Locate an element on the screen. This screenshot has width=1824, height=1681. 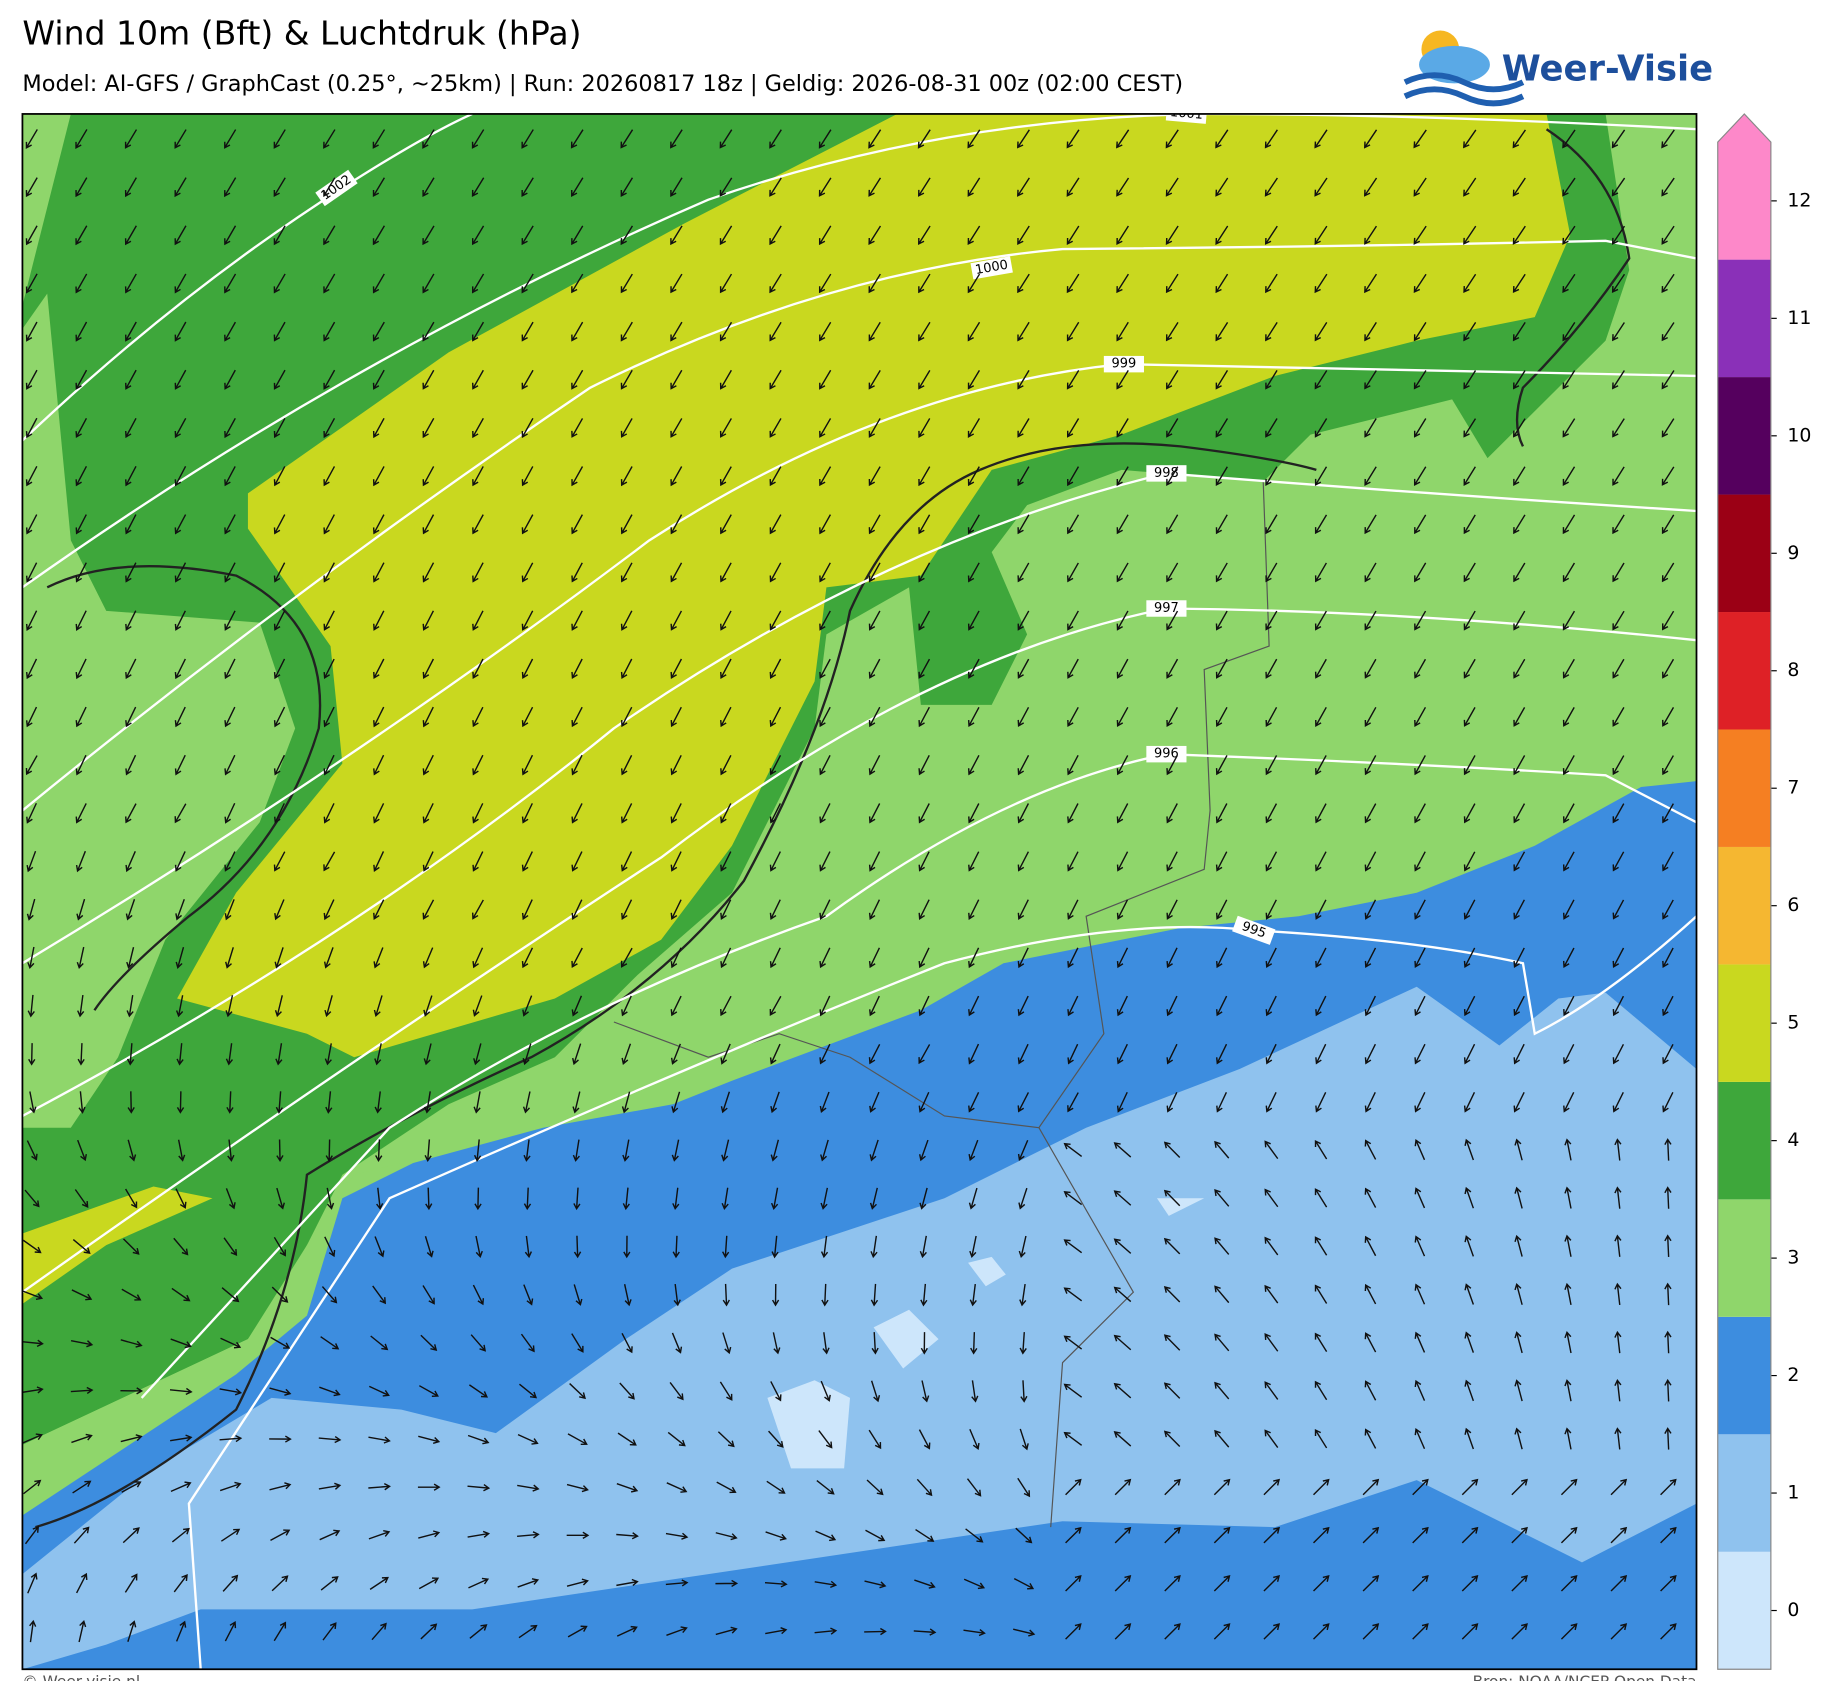
colorbar-frame is located at coordinates (1744, 891).